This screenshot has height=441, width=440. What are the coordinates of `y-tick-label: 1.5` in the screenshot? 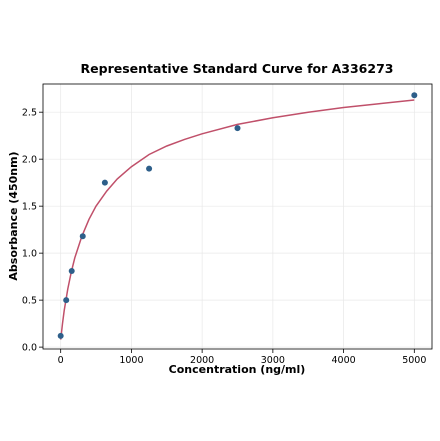 It's located at (29, 207).